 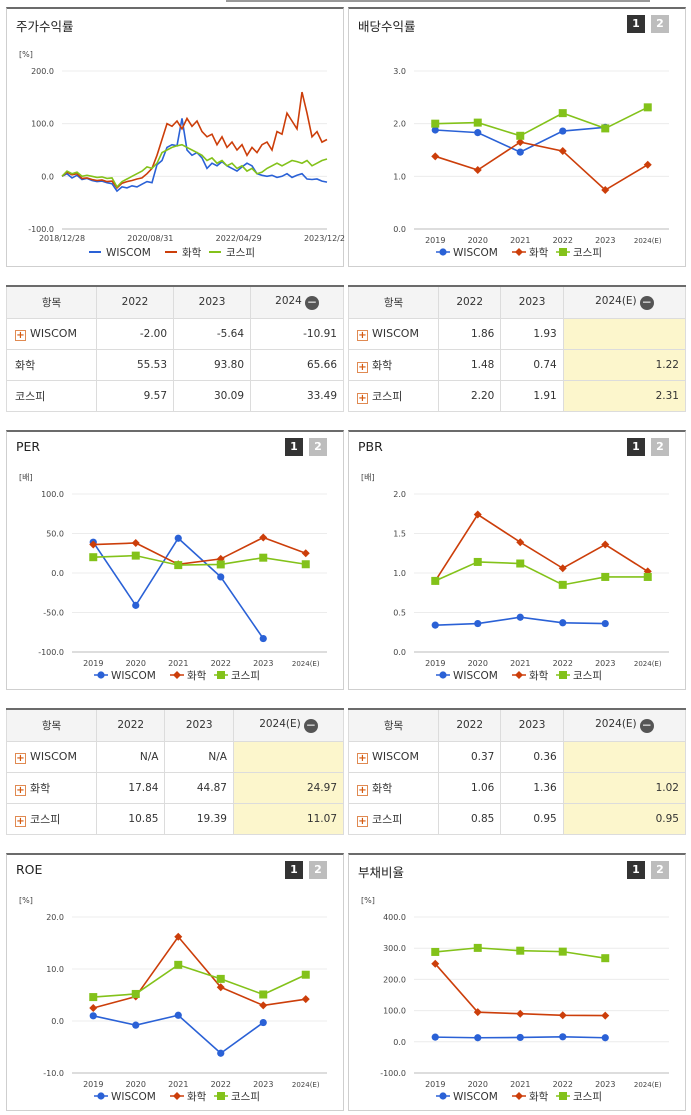 I want to click on x-tick-label: 2020, so click(x=478, y=240).